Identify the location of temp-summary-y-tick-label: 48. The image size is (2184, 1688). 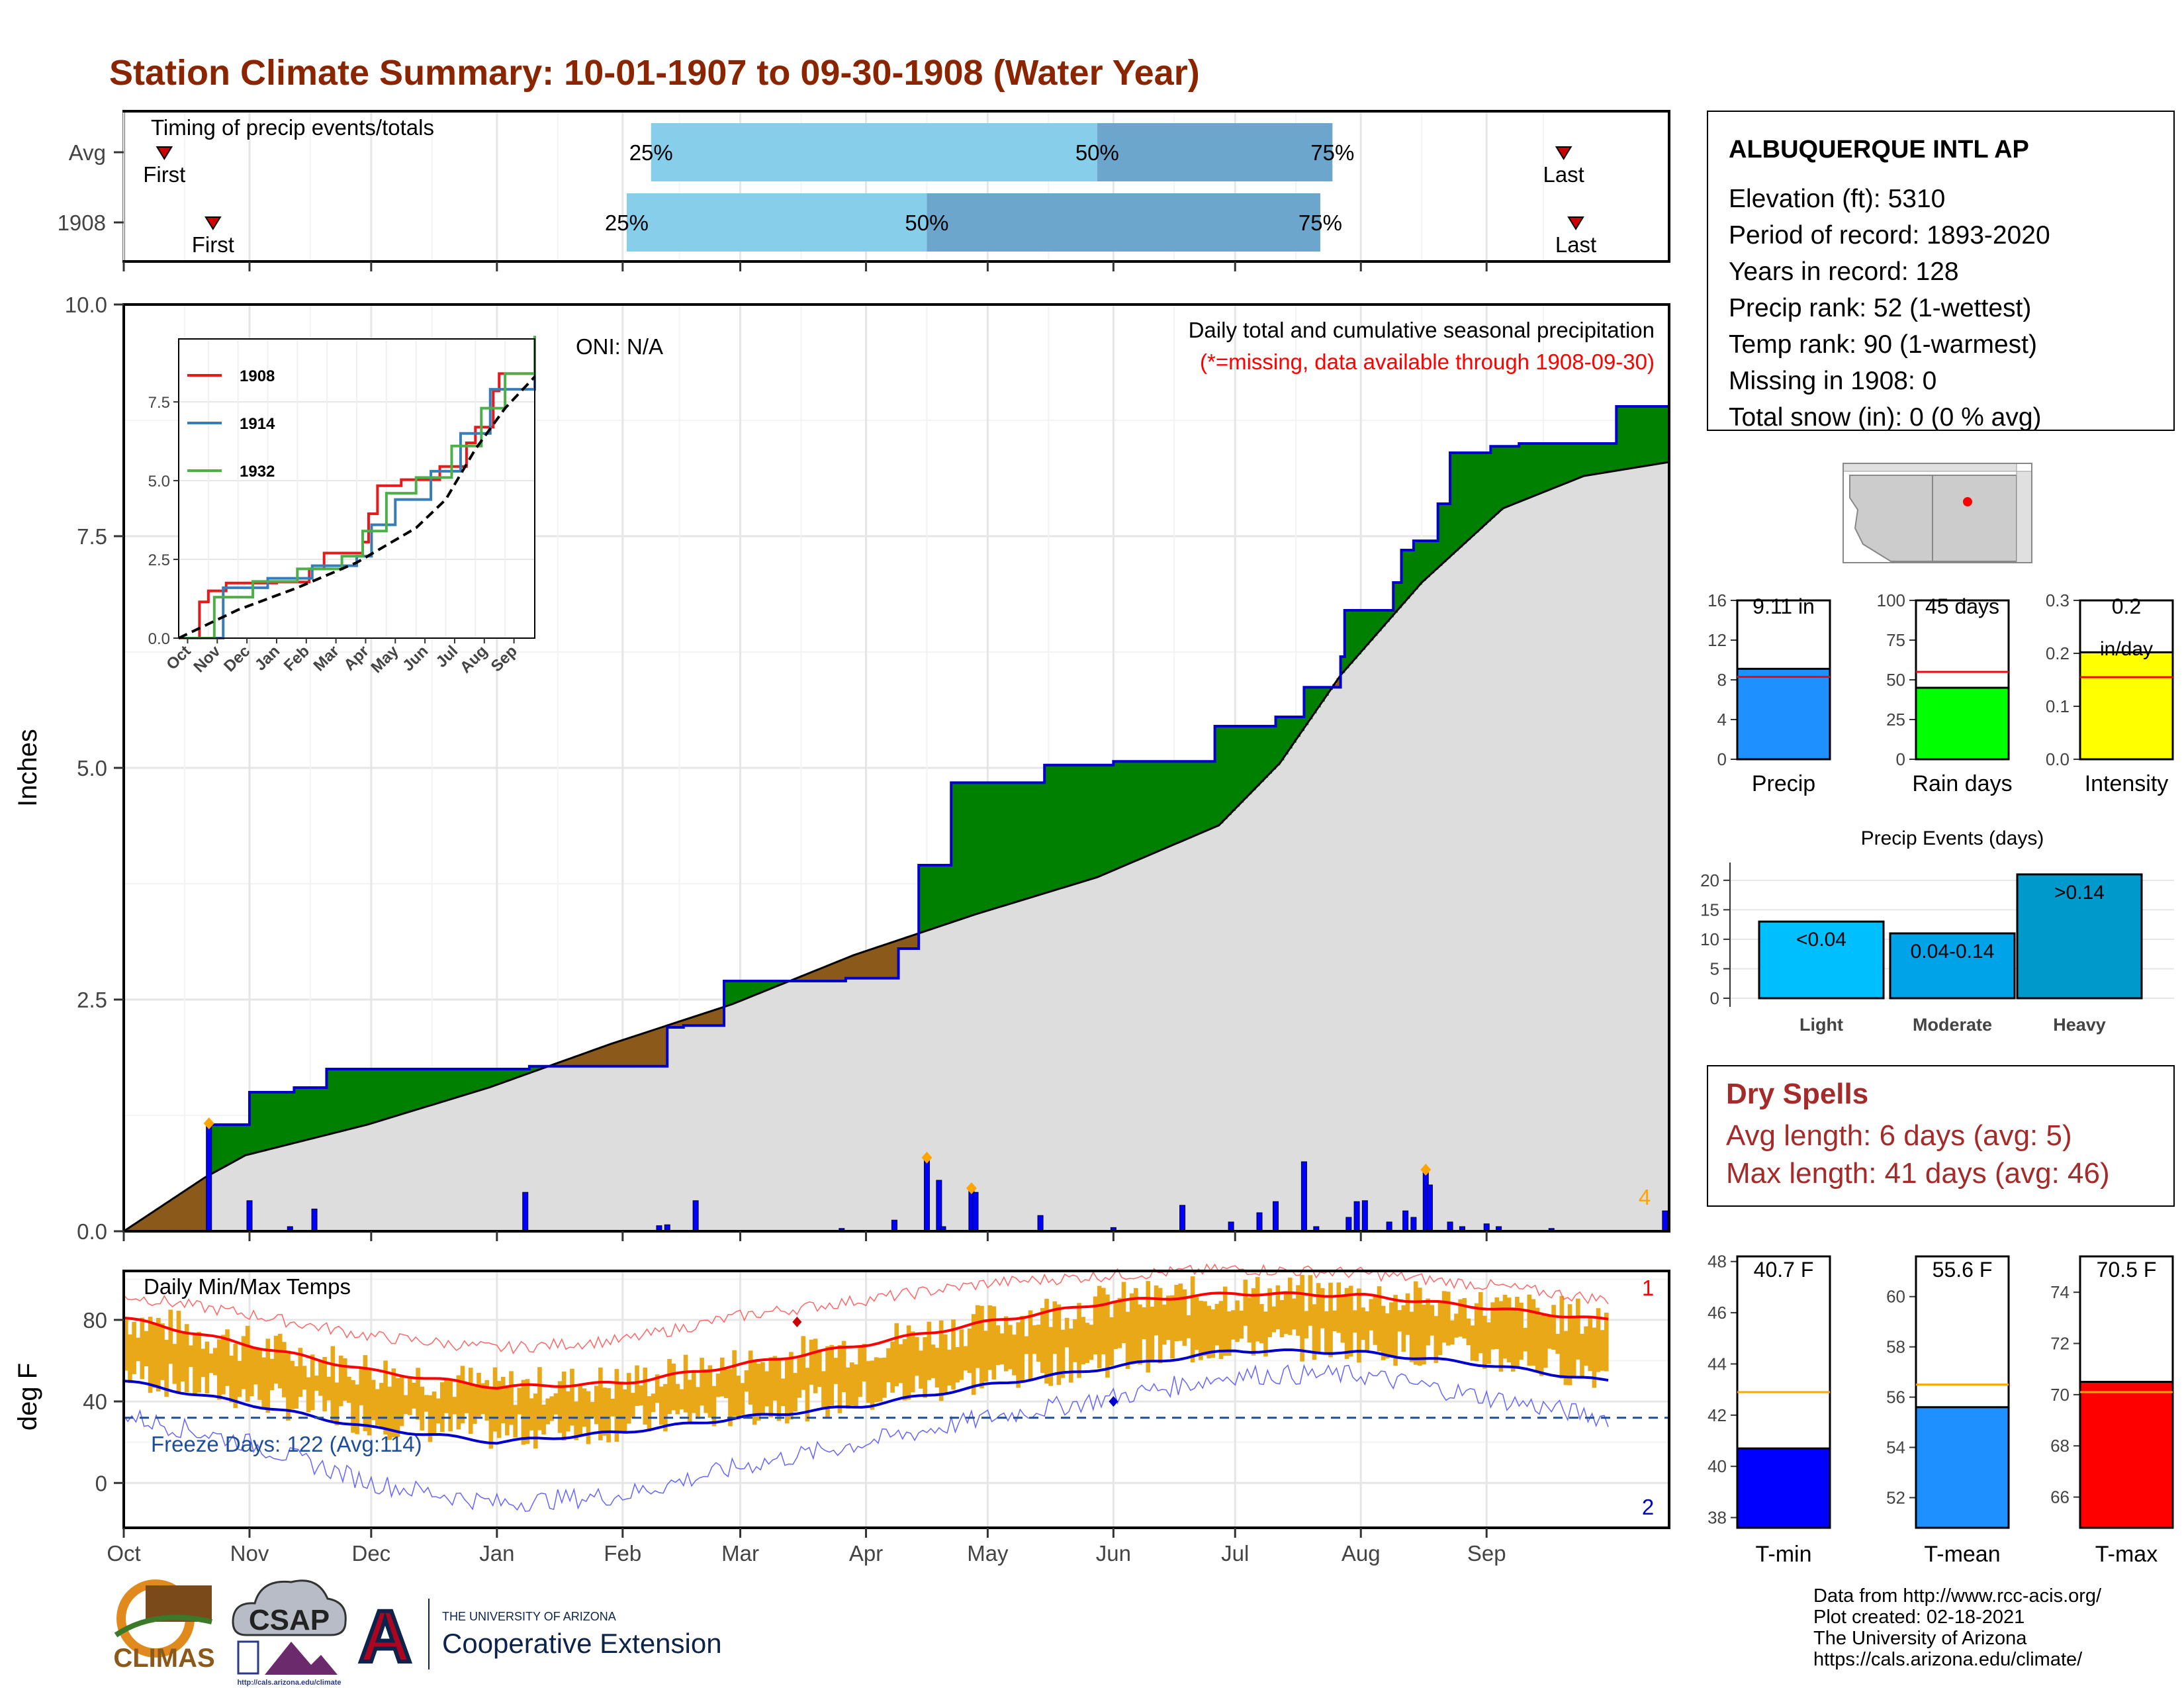
(1717, 1262).